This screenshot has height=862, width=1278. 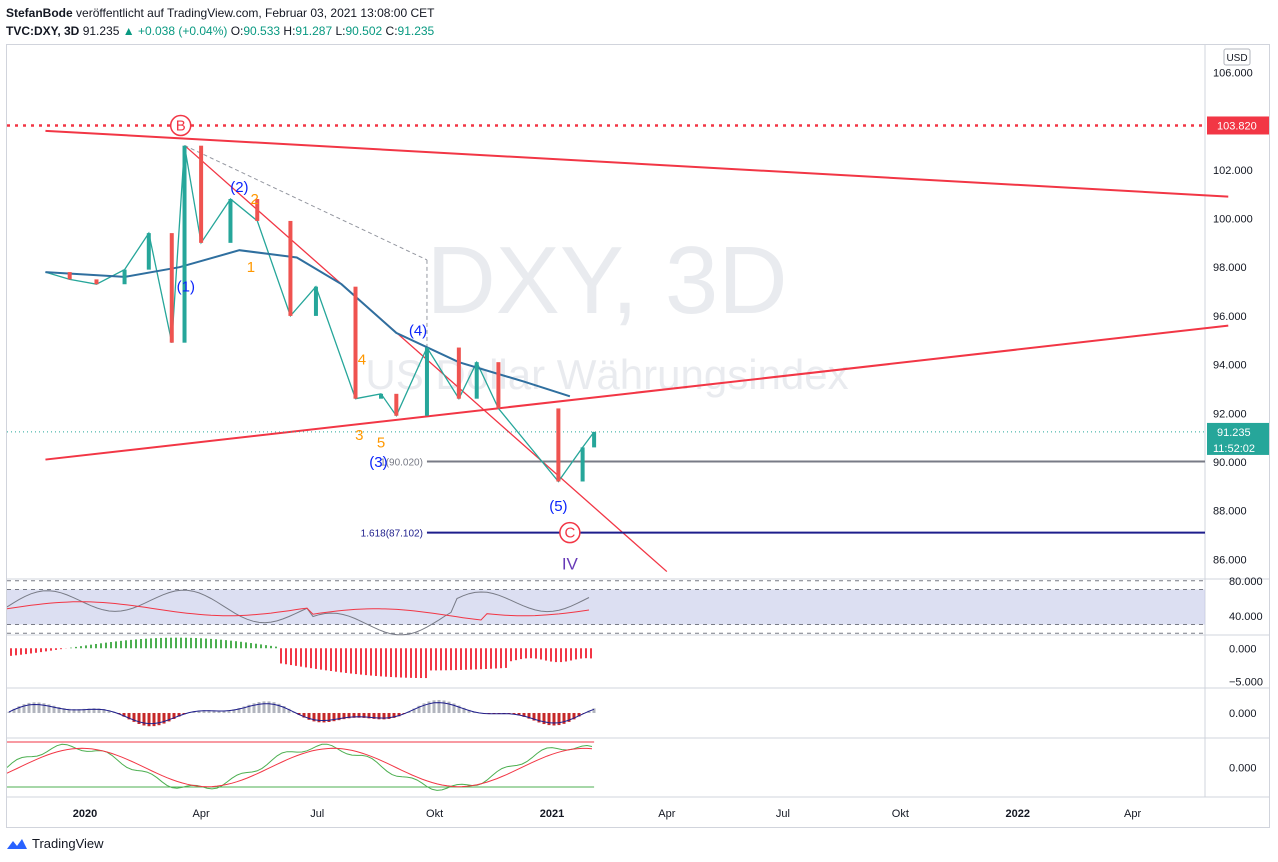 What do you see at coordinates (1243, 649) in the screenshot?
I see `hist-tick-label: 0.000` at bounding box center [1243, 649].